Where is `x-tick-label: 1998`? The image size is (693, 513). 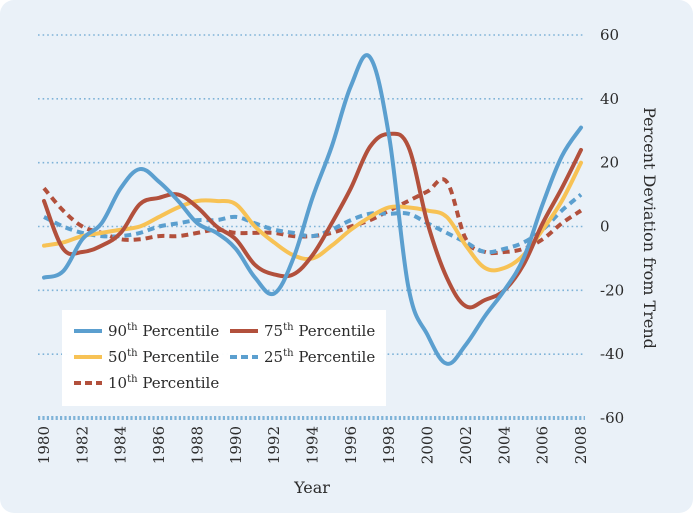
x-tick-label: 1998 is located at coordinates (389, 445).